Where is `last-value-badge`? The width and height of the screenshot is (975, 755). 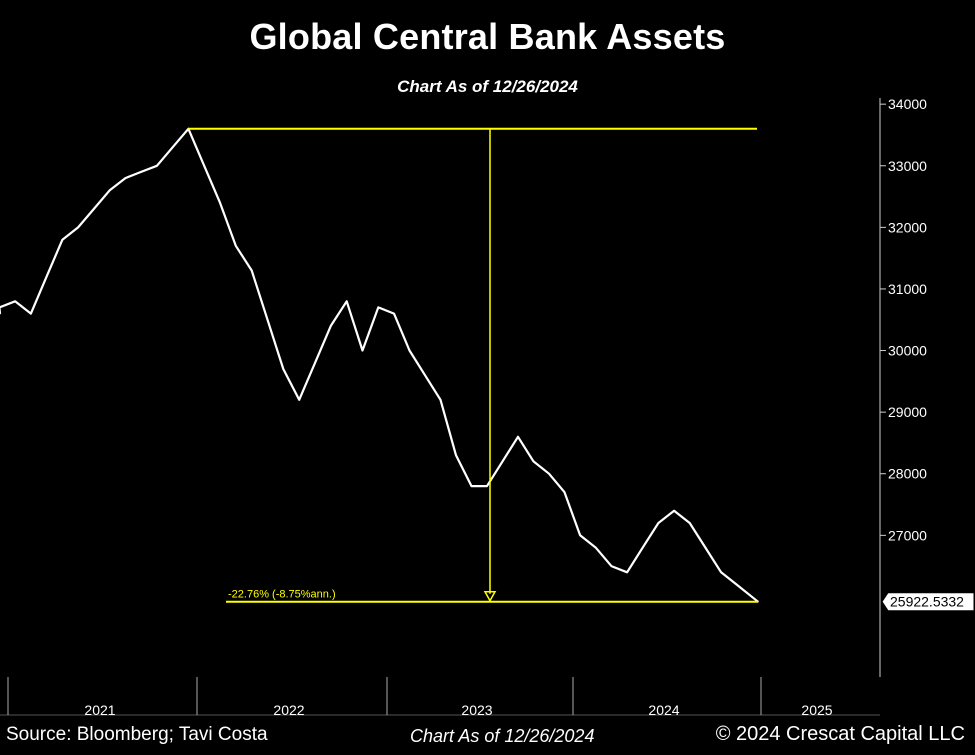
last-value-badge is located at coordinates (928, 602).